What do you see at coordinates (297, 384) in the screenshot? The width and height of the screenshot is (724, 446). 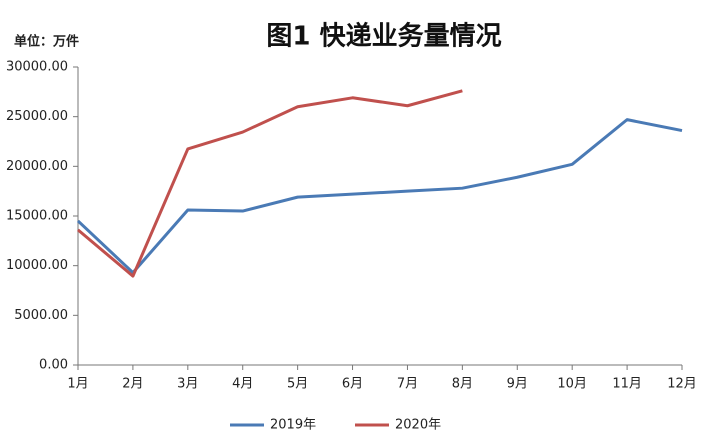 I see `x-tick-label: 5月` at bounding box center [297, 384].